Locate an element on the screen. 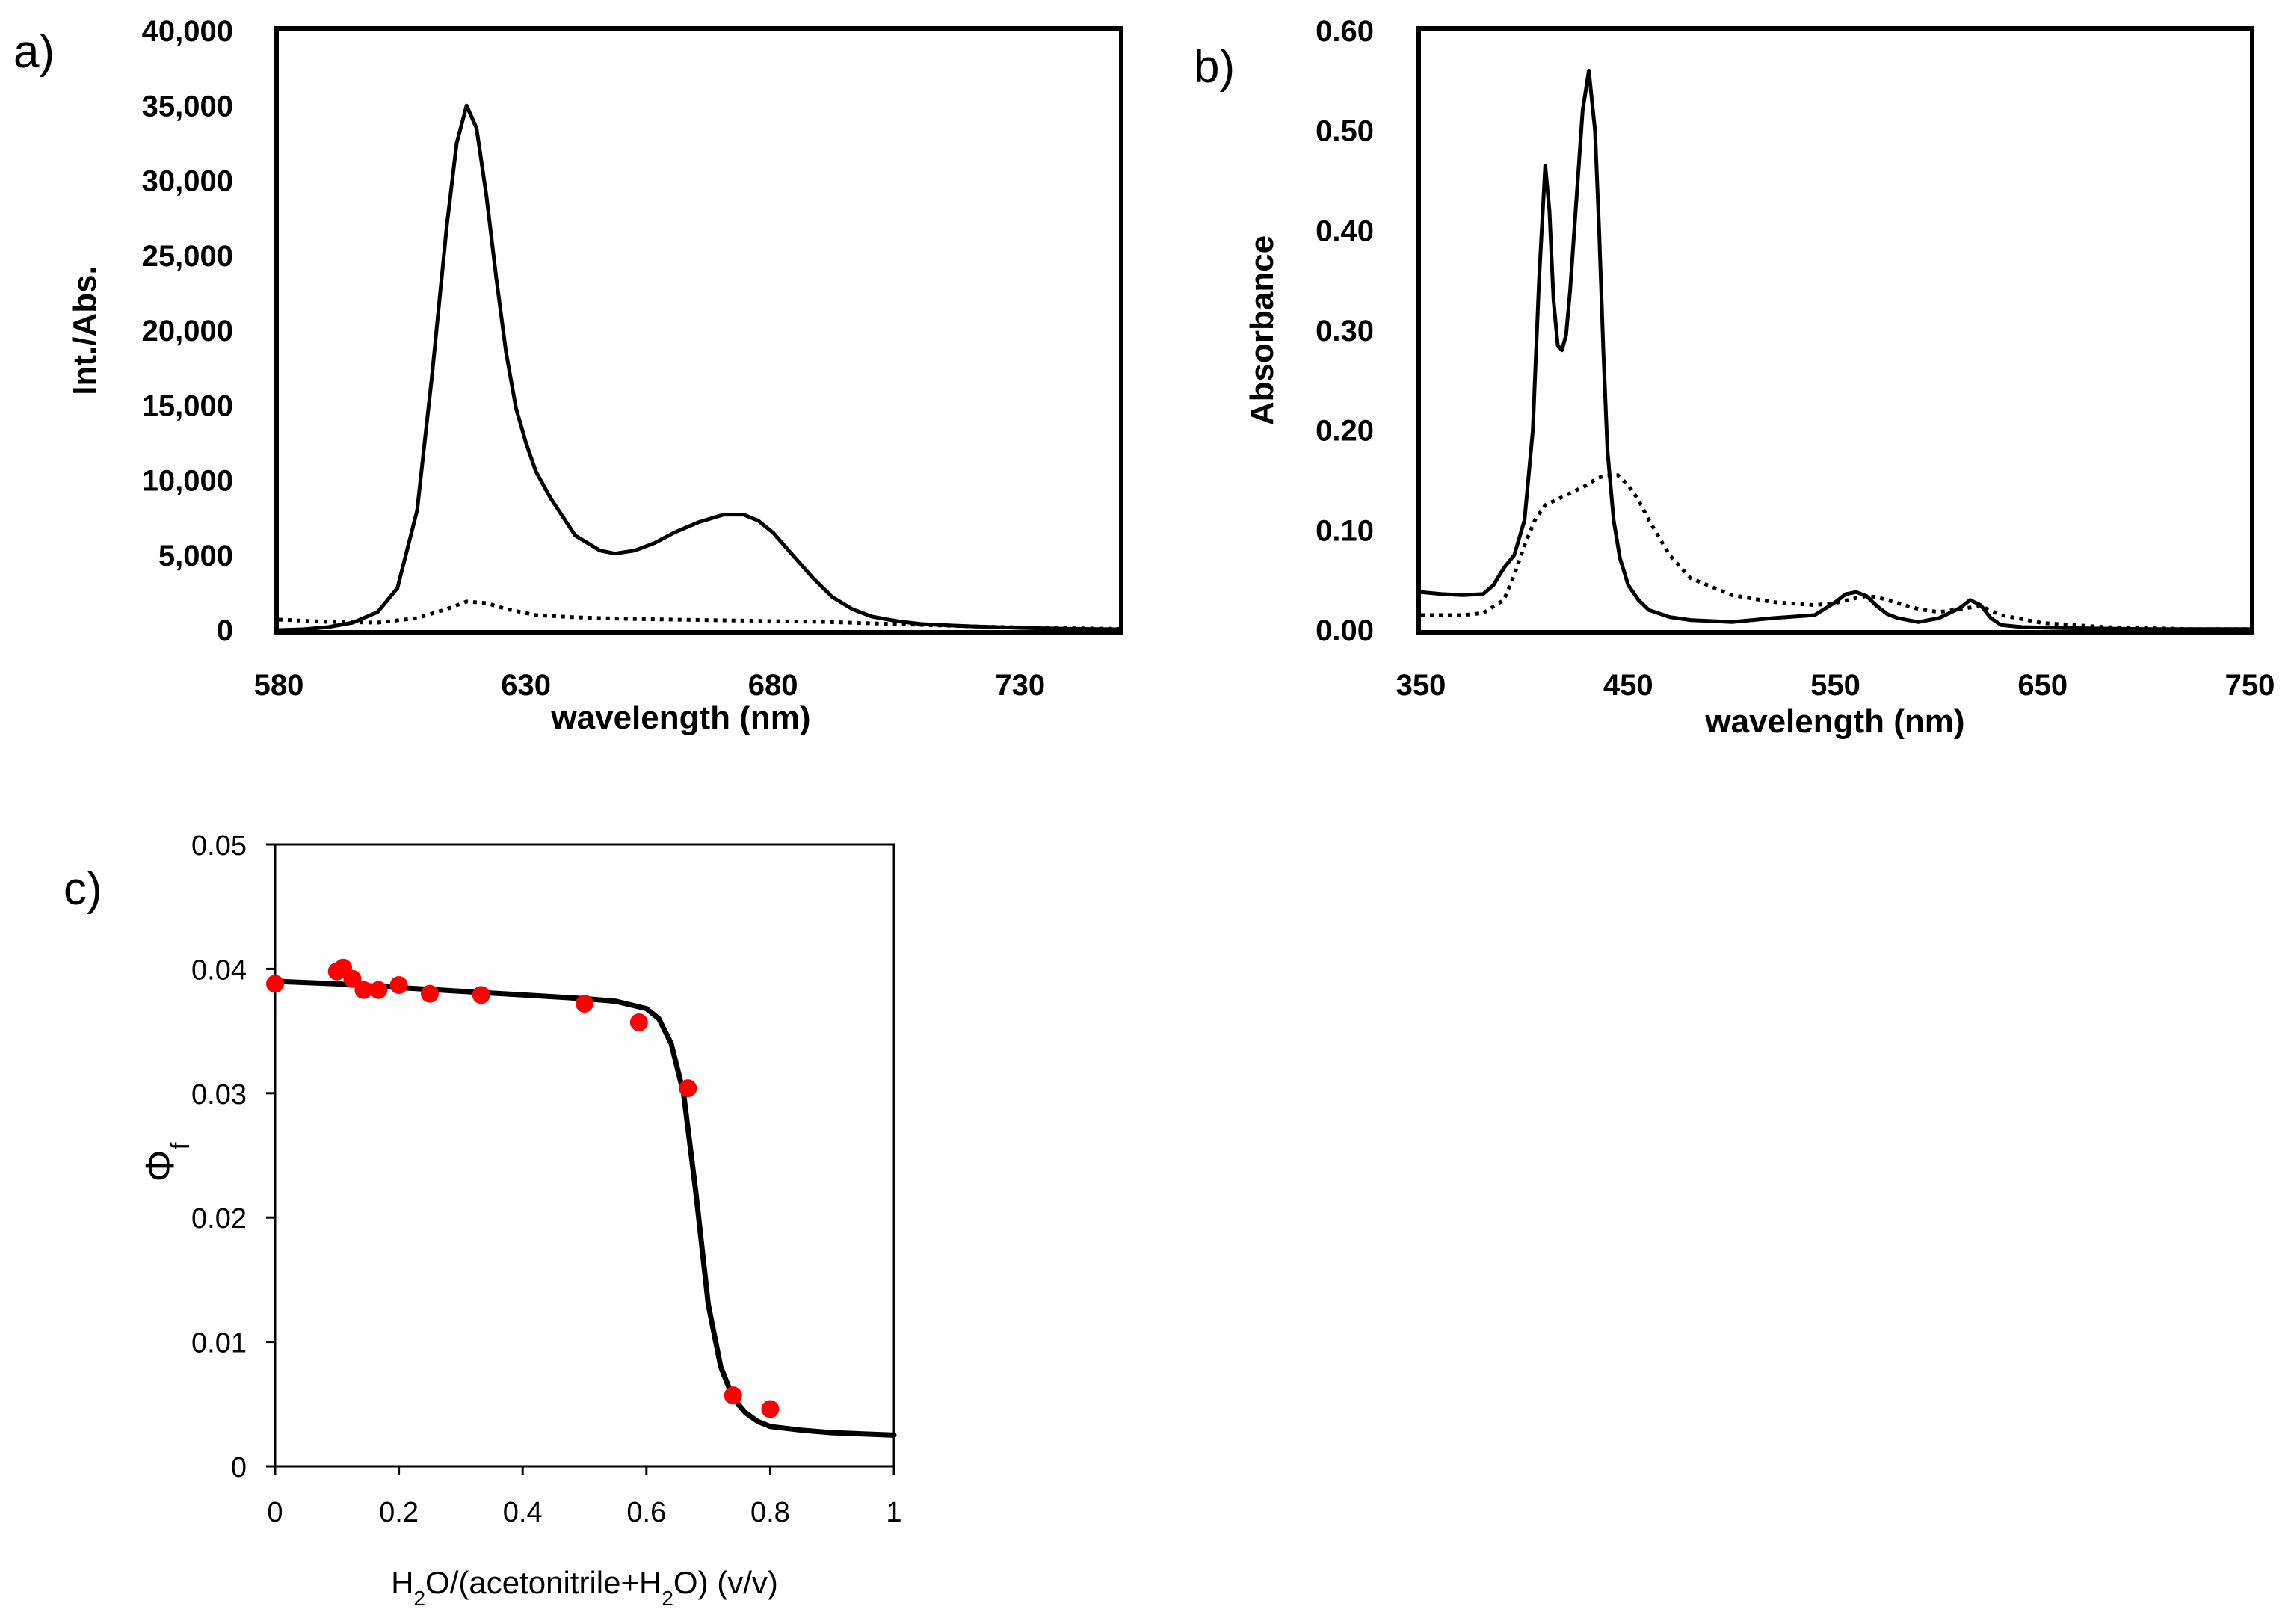  panel-b-plot-frame is located at coordinates (1835, 331).